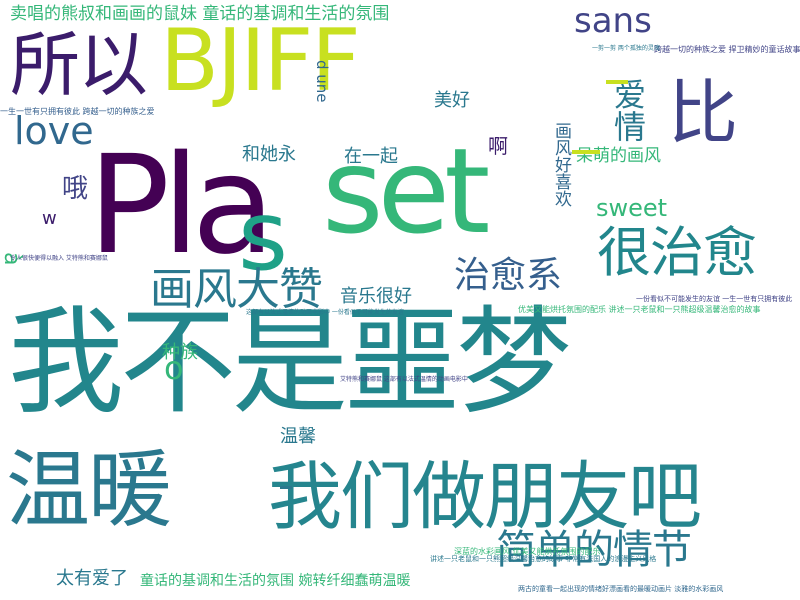  I want to click on word-hua-feng-hao-xi-huan: 画风好喜欢, so click(561, 164).